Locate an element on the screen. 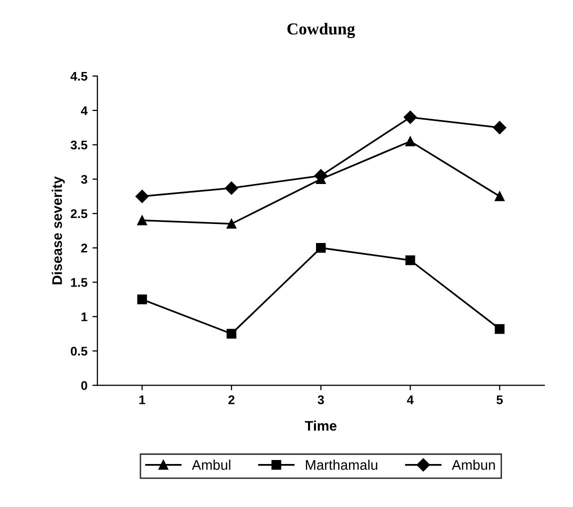  y-tick-label: 0.5 is located at coordinates (79, 351).